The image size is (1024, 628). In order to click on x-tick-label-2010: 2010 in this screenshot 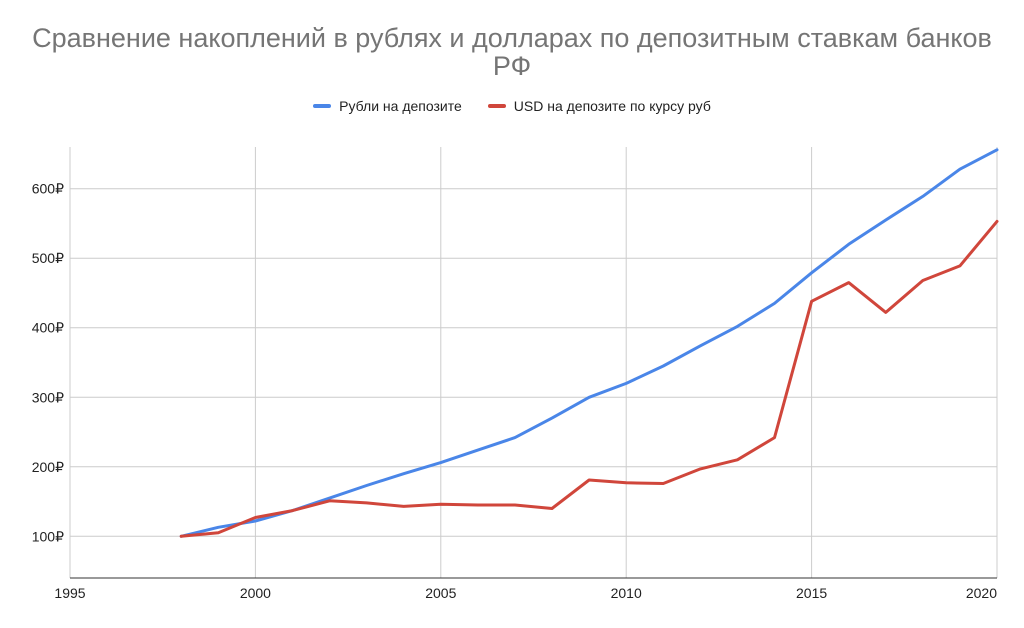, I will do `click(626, 593)`.